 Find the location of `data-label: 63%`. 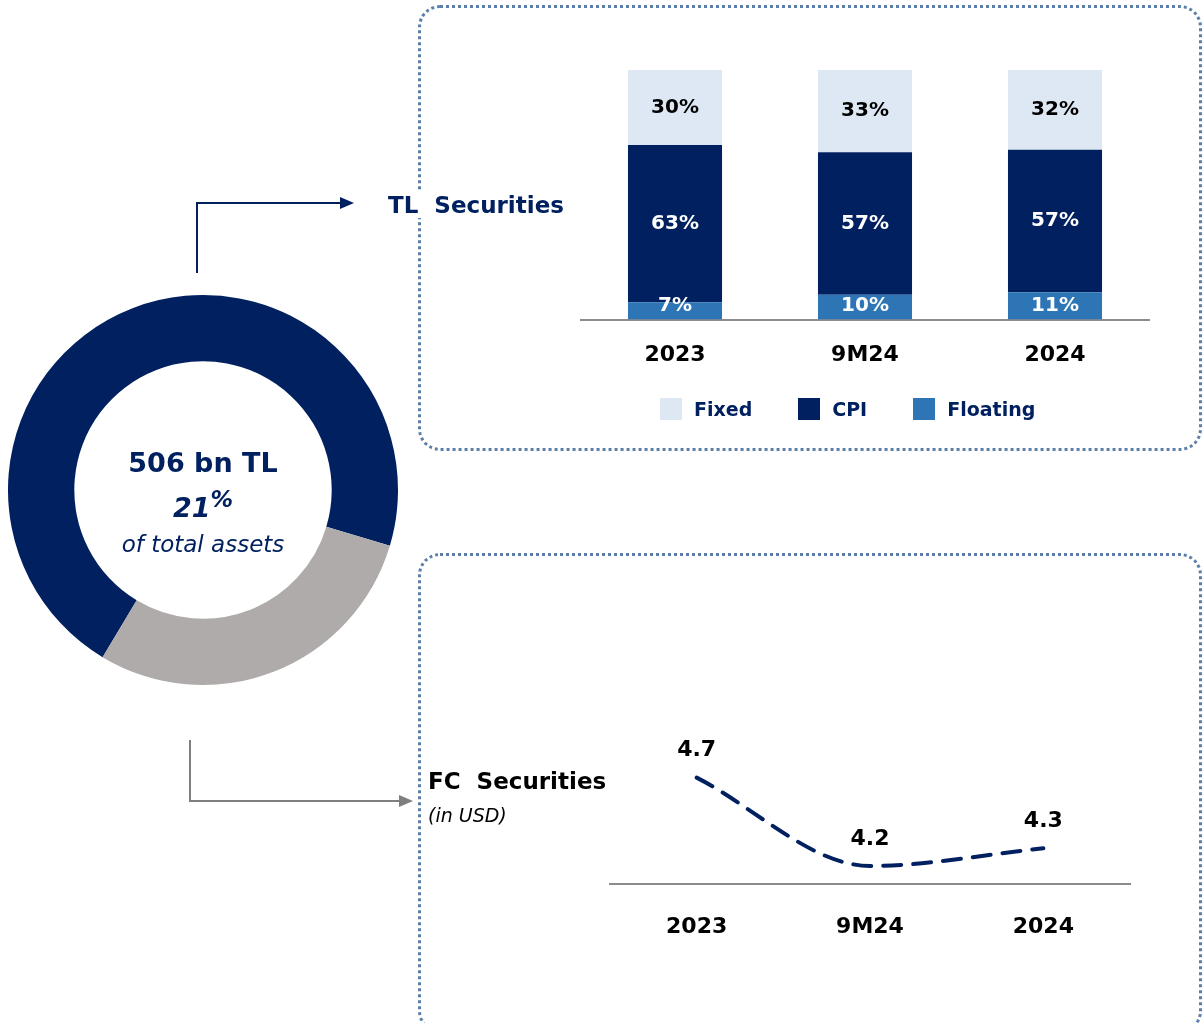

data-label: 63% is located at coordinates (675, 221).